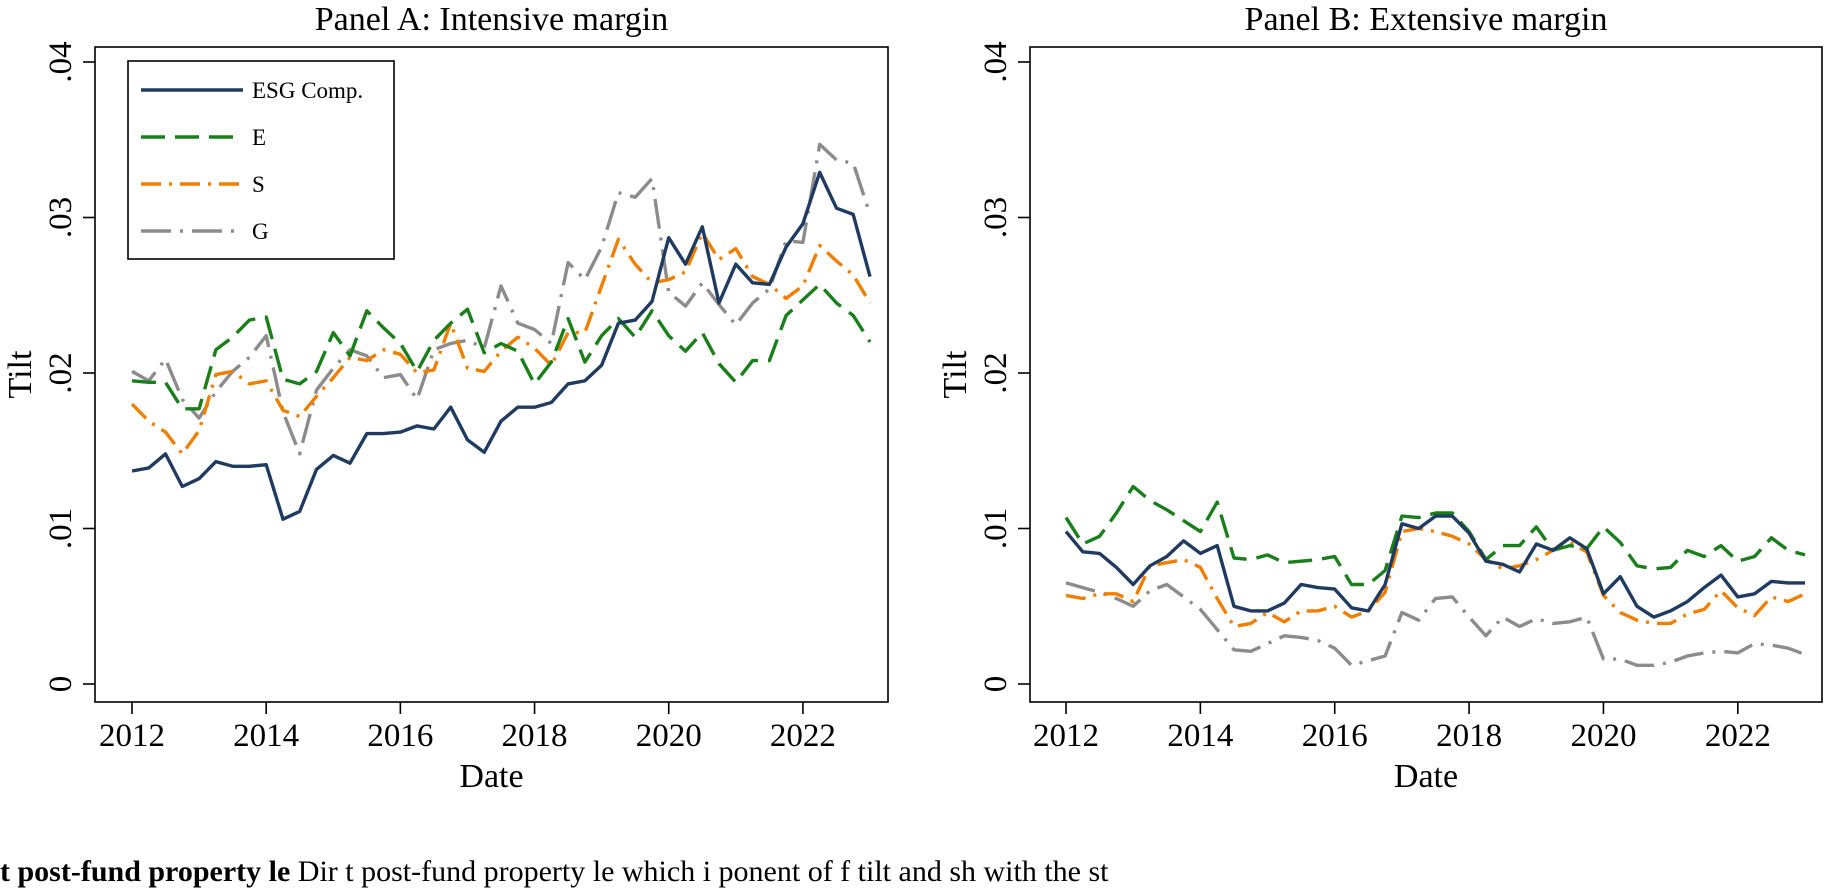 This screenshot has width=1833, height=889. I want to click on legend-label: ESG Comp., so click(307, 90).